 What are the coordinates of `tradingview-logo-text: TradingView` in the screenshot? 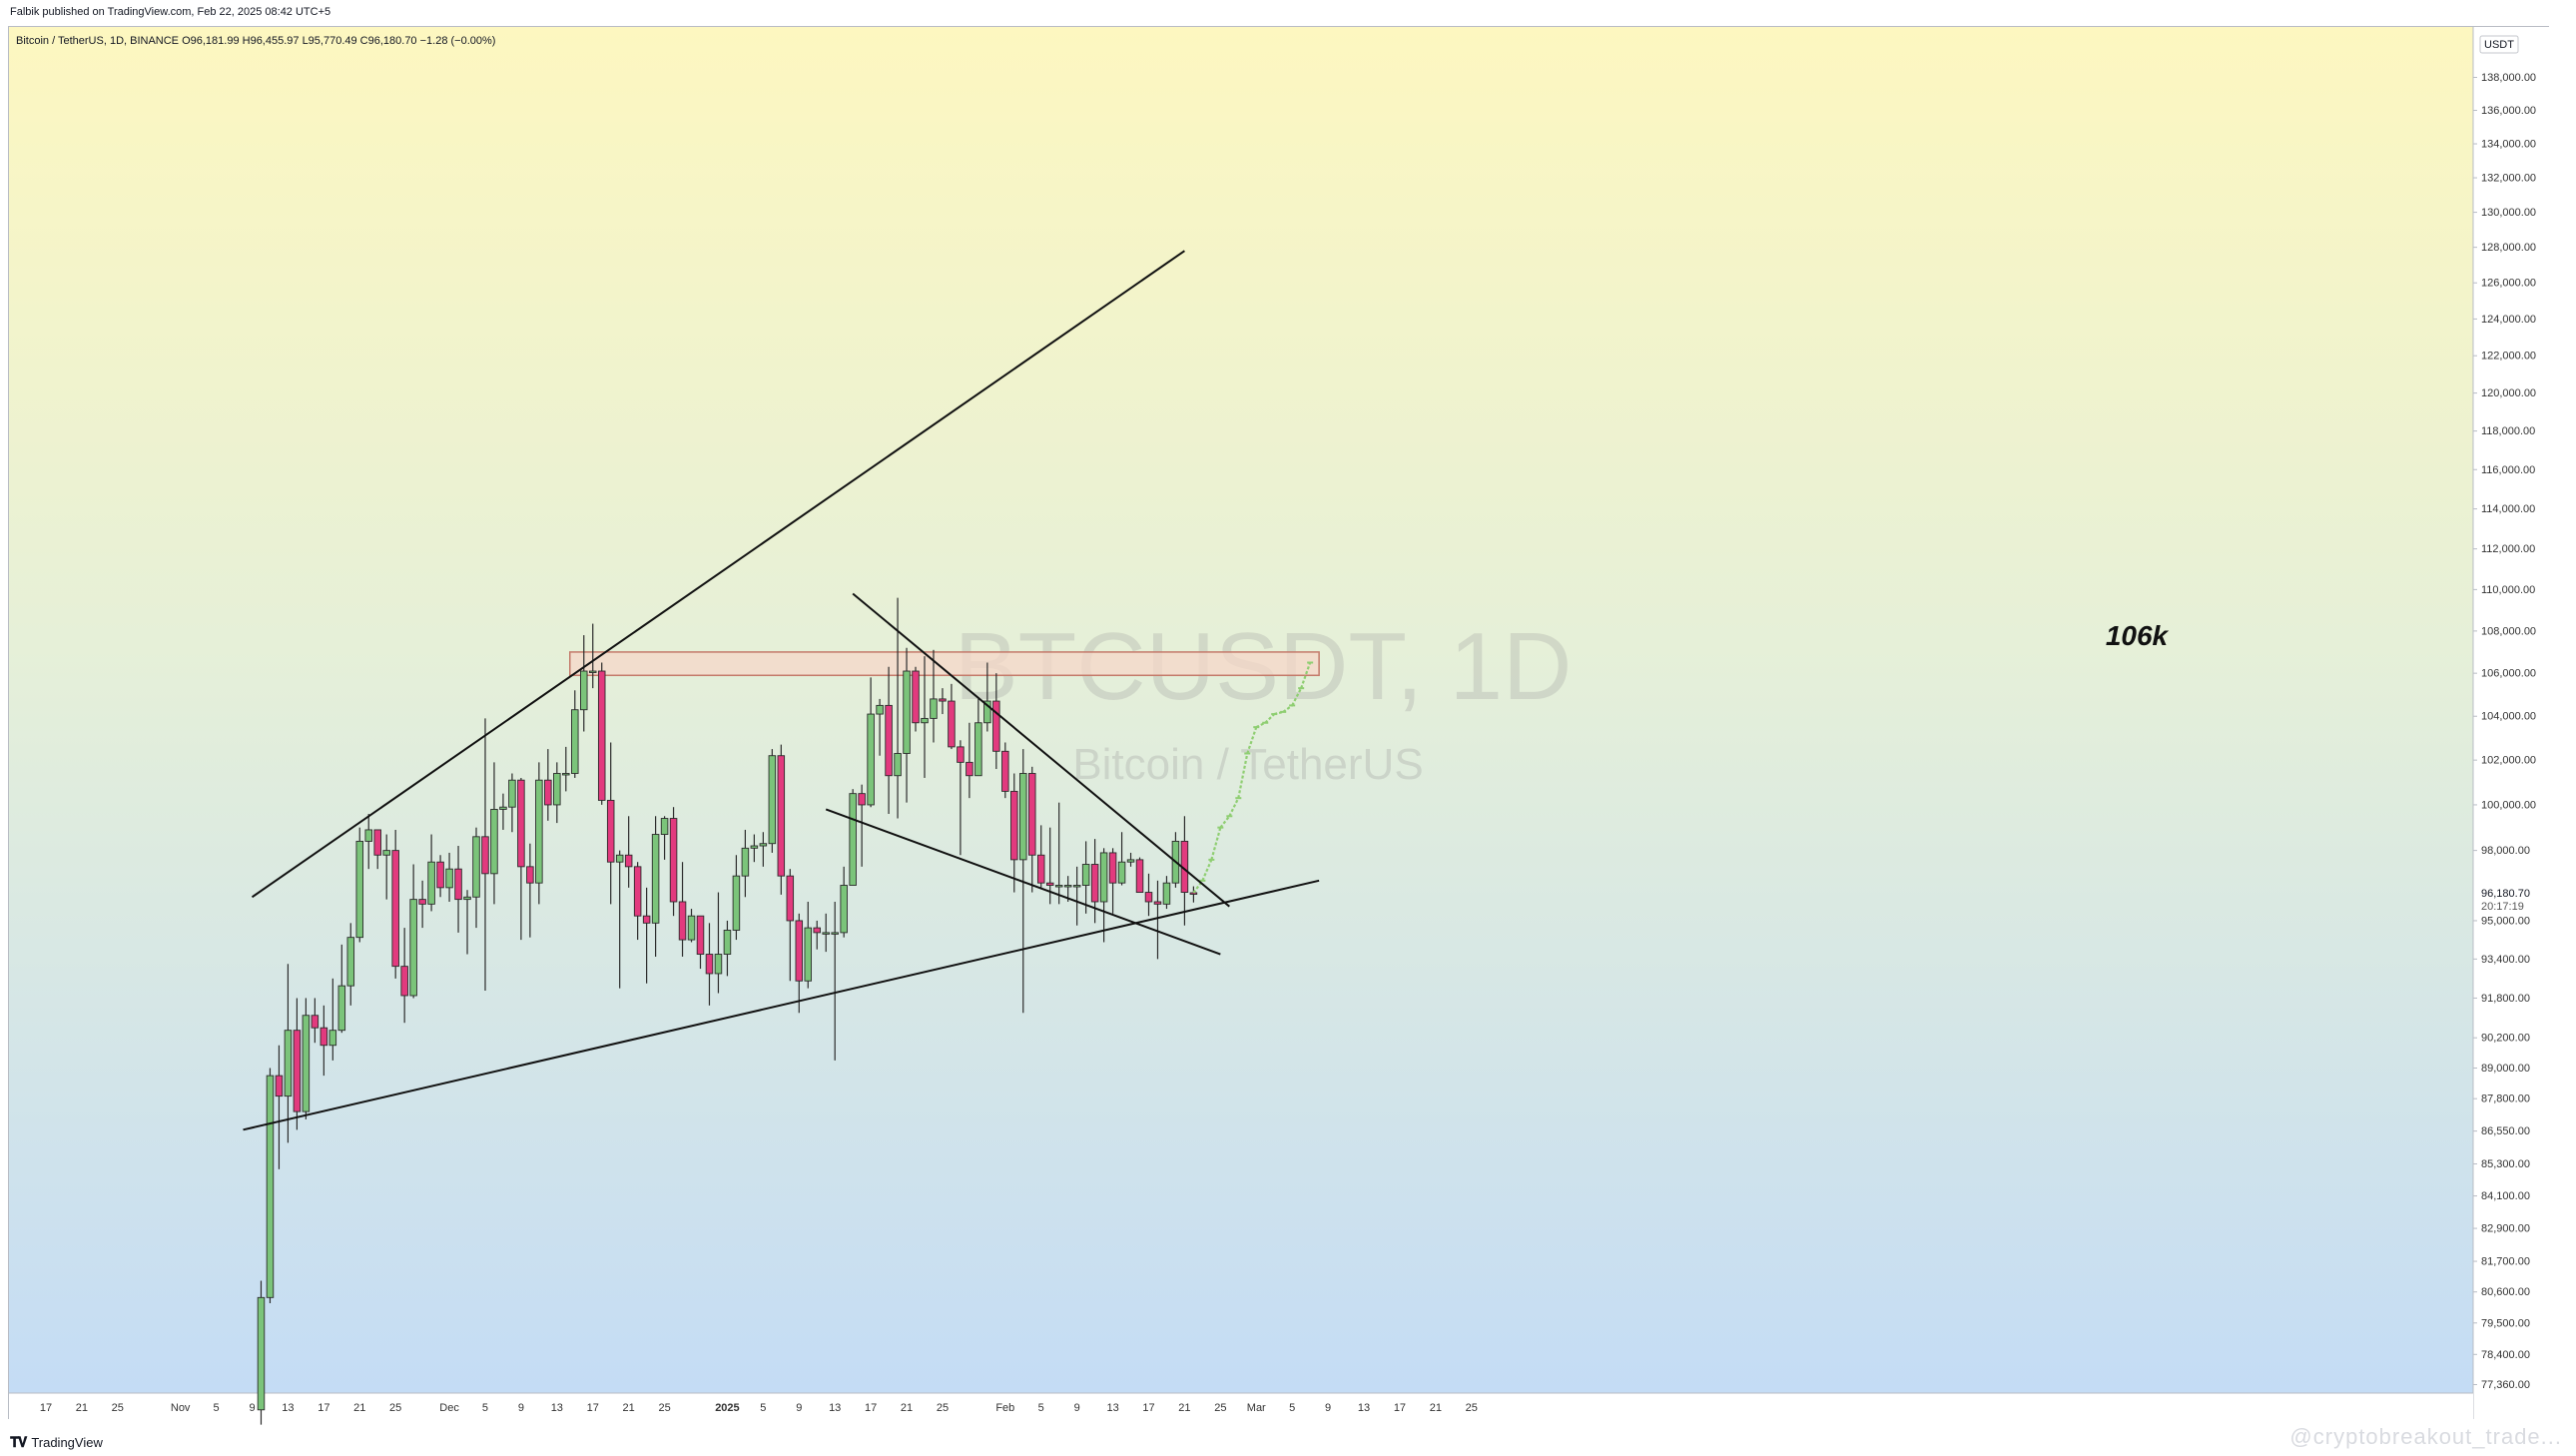 It's located at (67, 1442).